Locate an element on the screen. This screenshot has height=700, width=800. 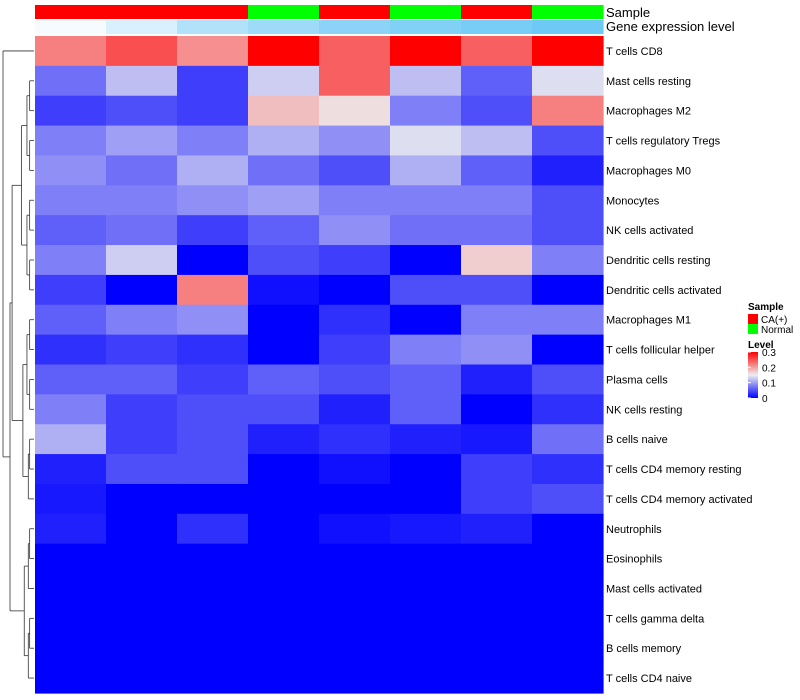
level-tick-label: 0.3 is located at coordinates (769, 353).